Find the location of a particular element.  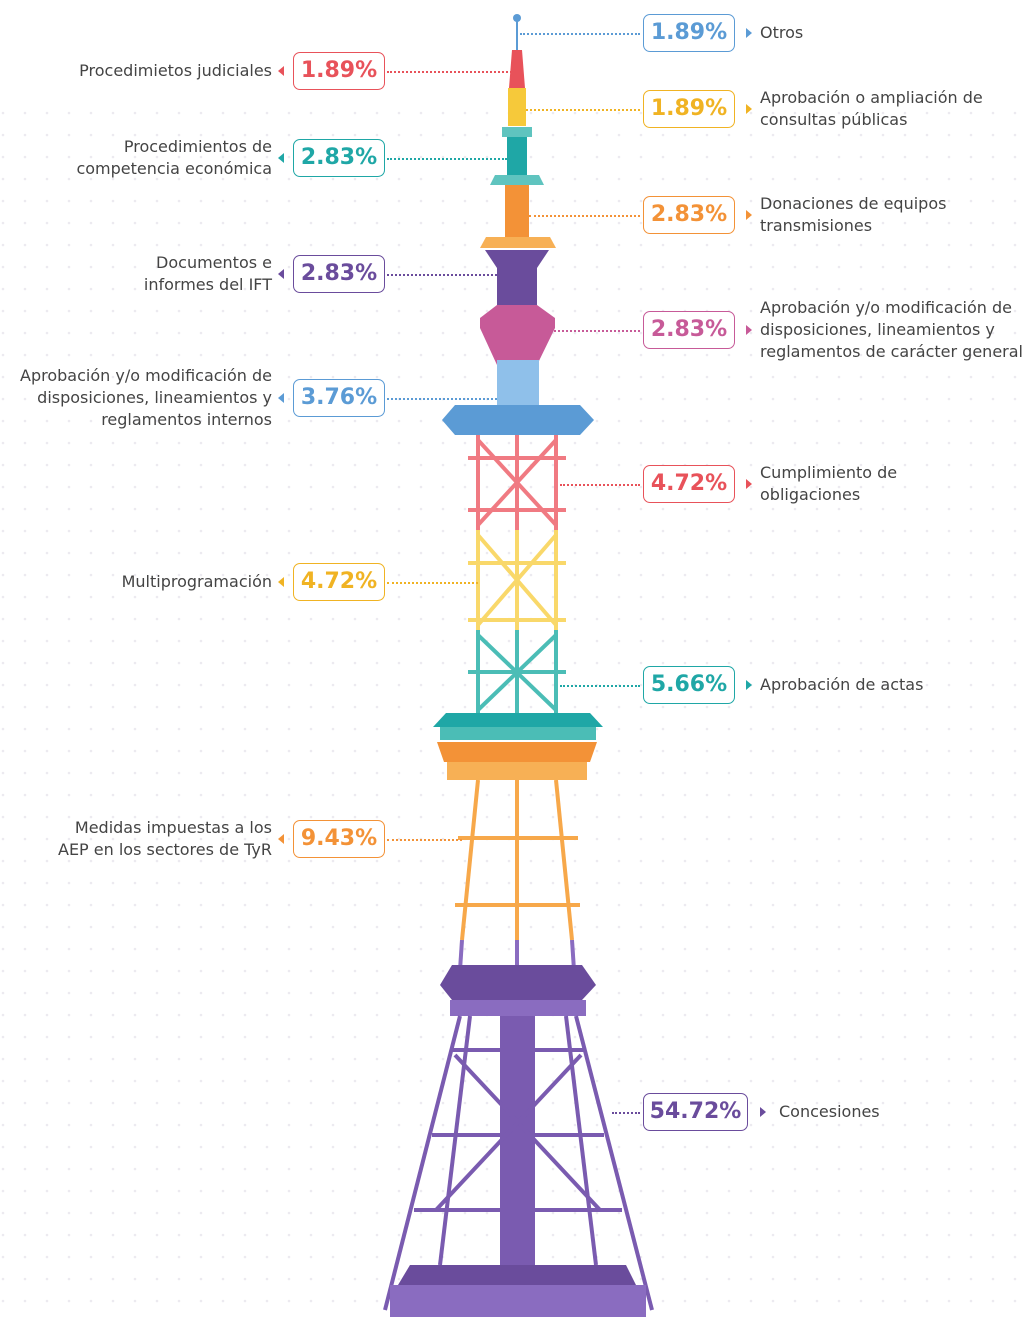

label: Procedimietos judiciales is located at coordinates (175, 70).